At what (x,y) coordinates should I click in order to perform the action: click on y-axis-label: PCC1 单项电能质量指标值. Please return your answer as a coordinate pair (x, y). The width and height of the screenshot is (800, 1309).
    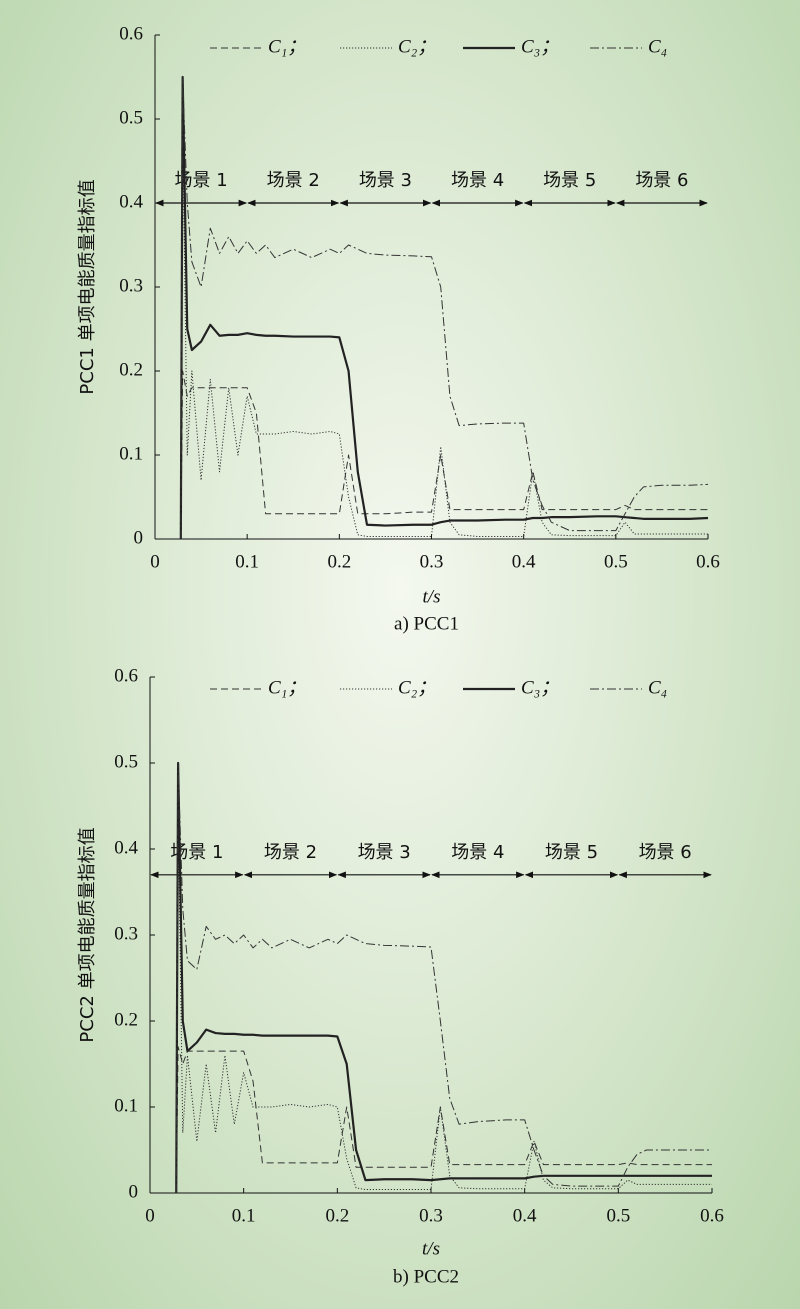
    Looking at the image, I should click on (87, 286).